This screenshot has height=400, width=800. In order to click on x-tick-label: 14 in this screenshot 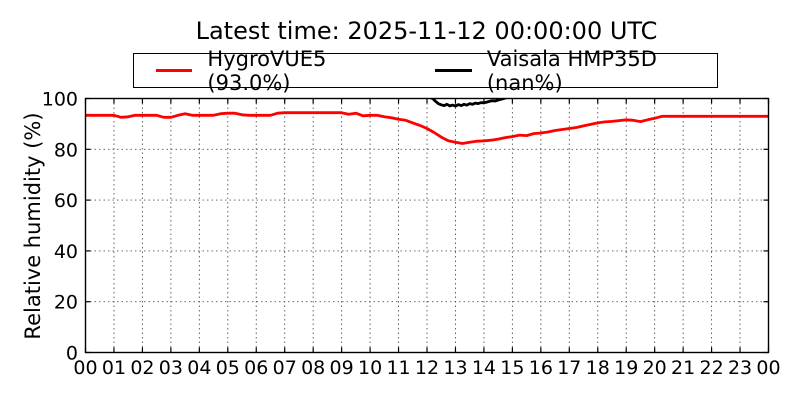, I will do `click(484, 368)`.